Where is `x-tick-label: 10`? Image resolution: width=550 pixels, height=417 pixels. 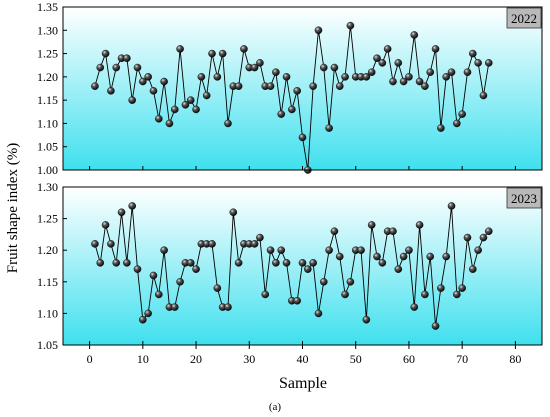 x-tick-label: 10 is located at coordinates (143, 359).